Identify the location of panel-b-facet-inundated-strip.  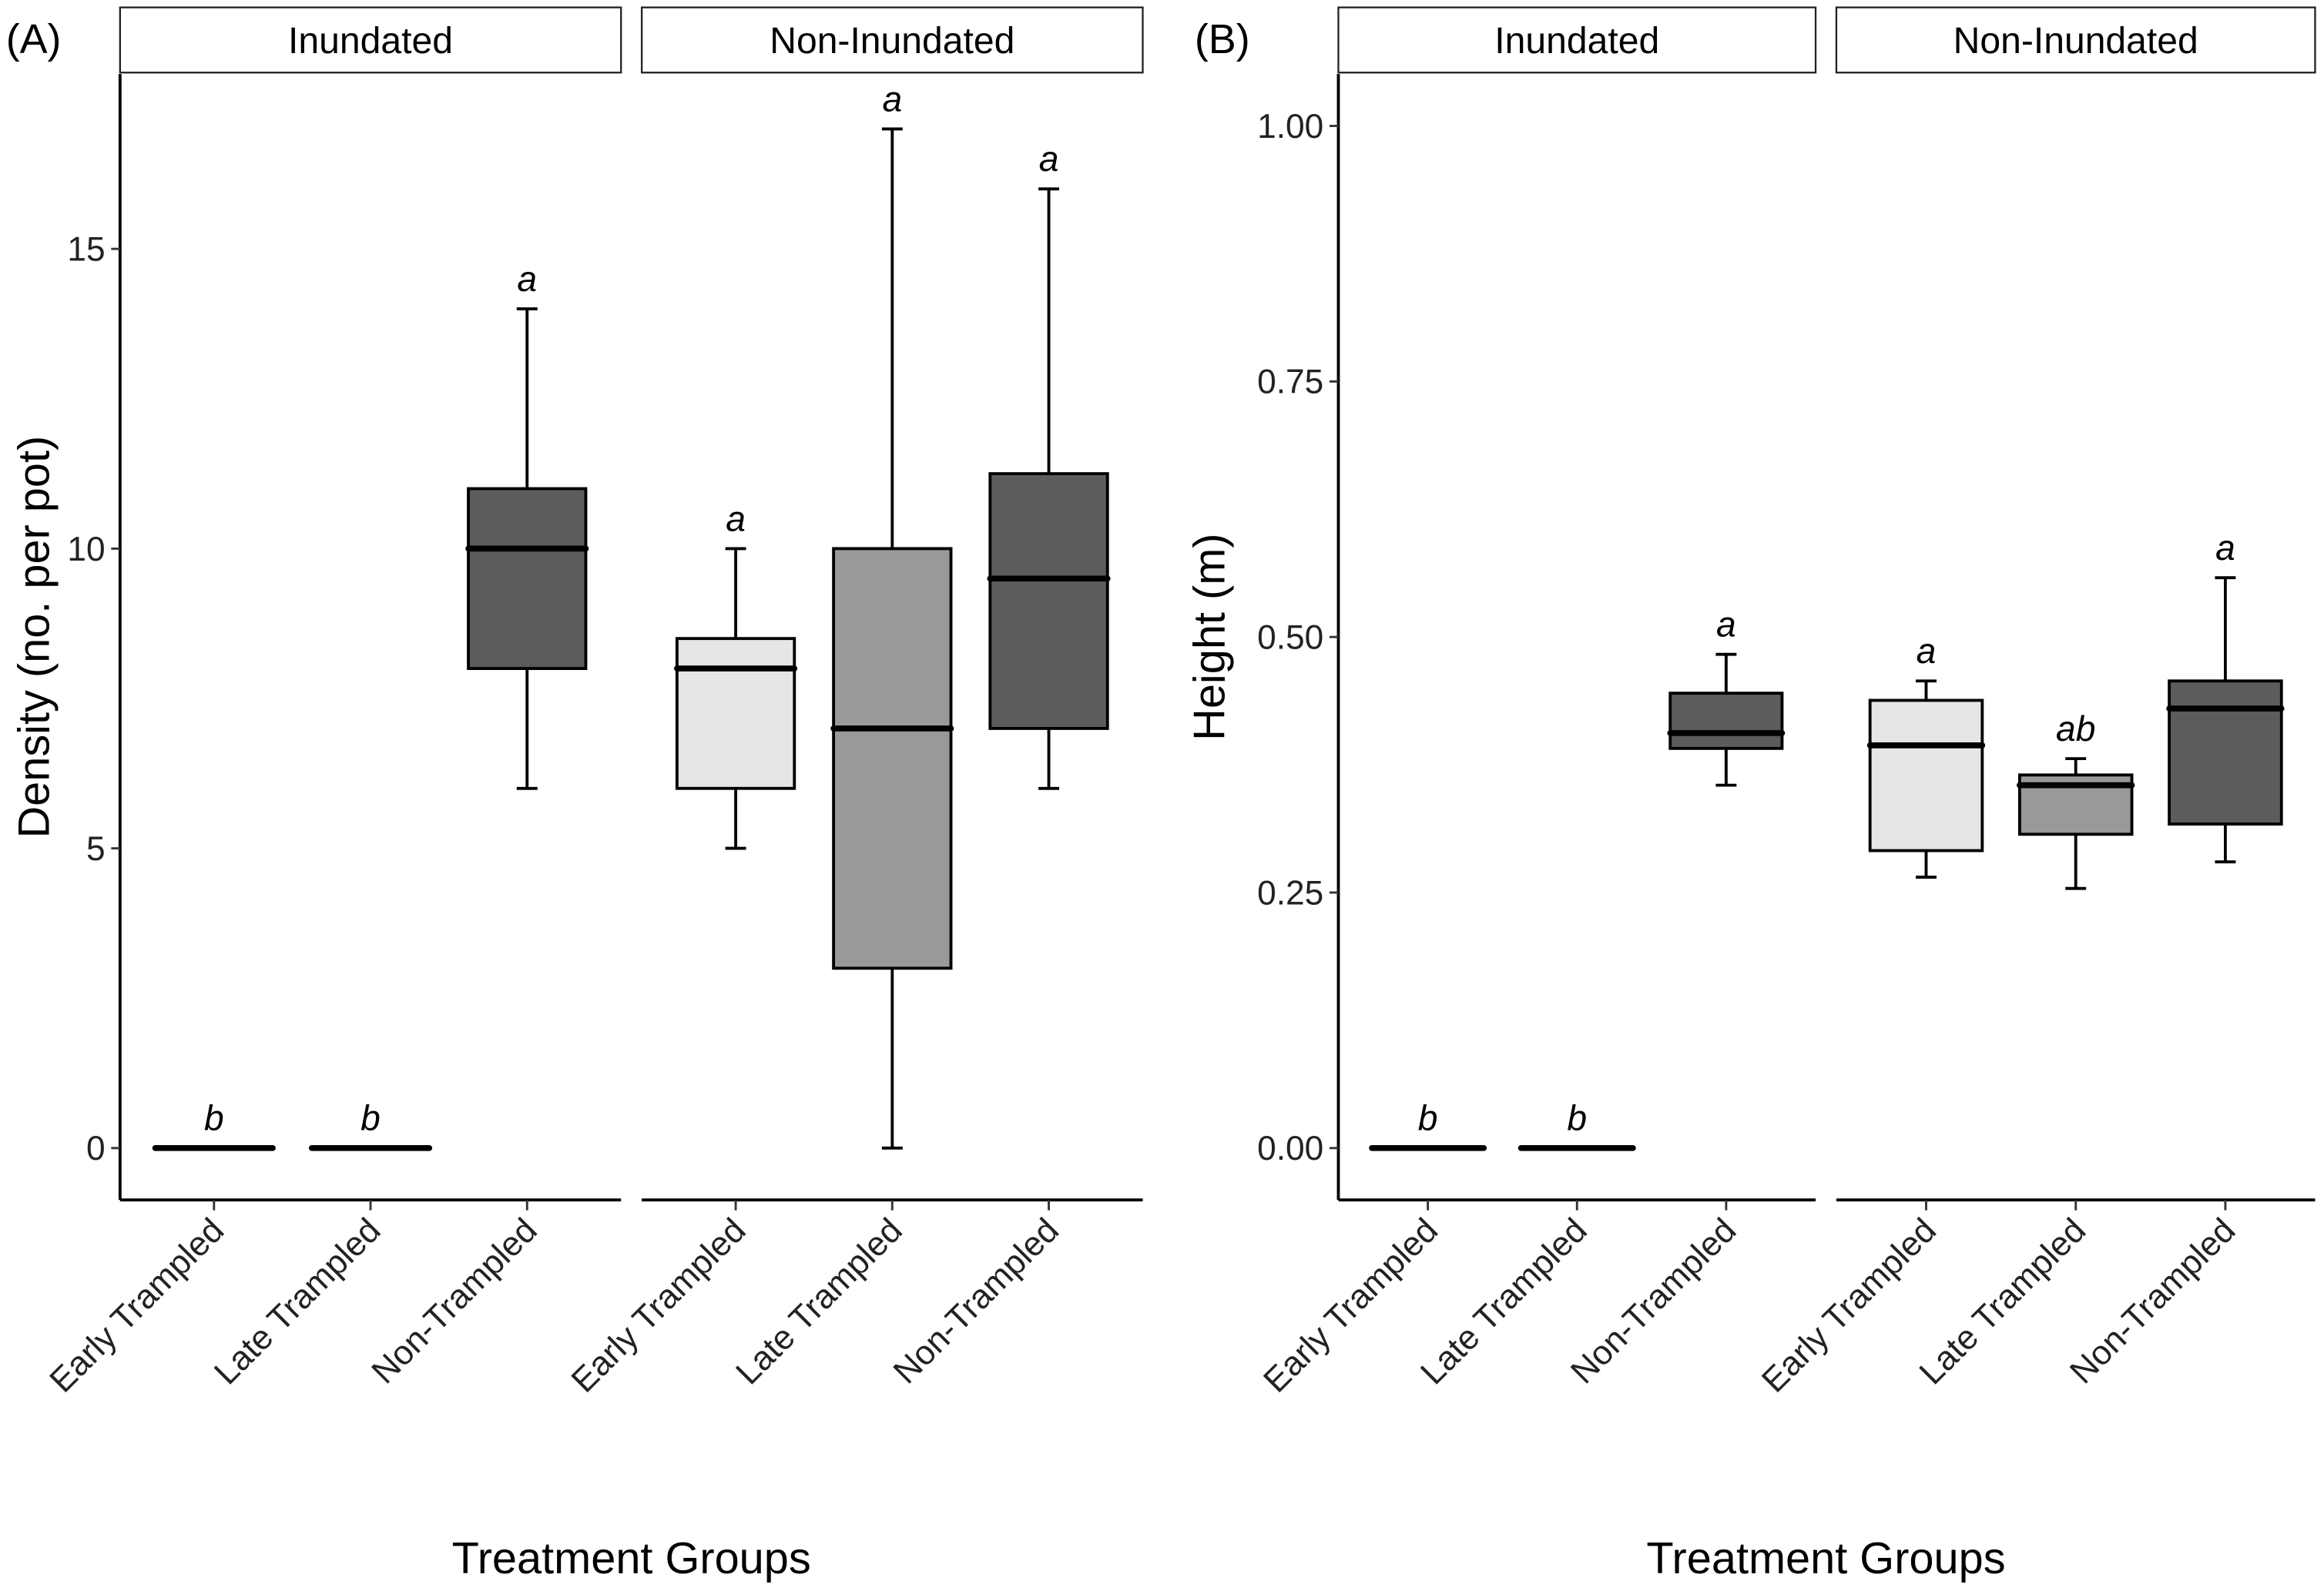
(1577, 40).